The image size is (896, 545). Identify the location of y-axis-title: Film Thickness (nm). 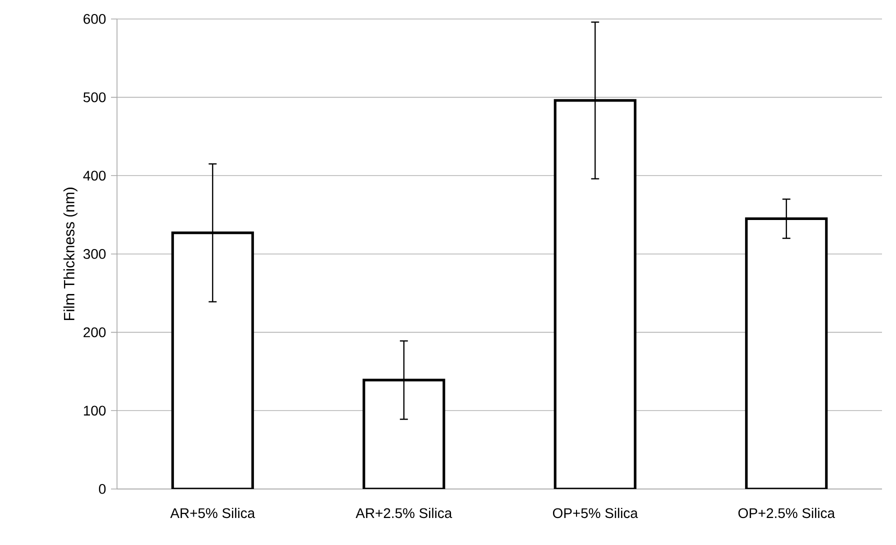
(70, 254).